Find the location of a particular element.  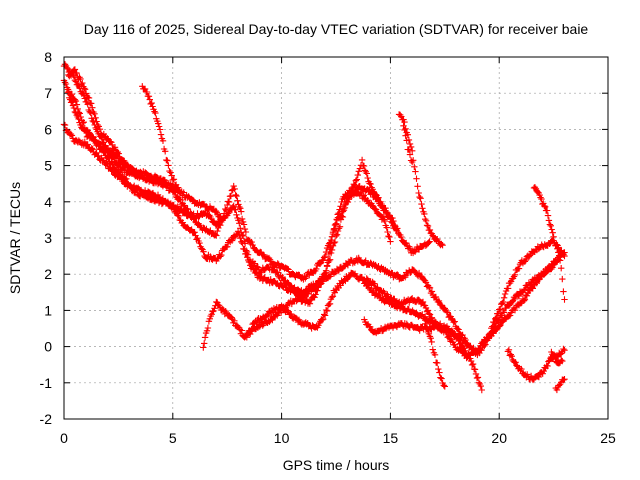

x-tick-label: 20 is located at coordinates (499, 438).